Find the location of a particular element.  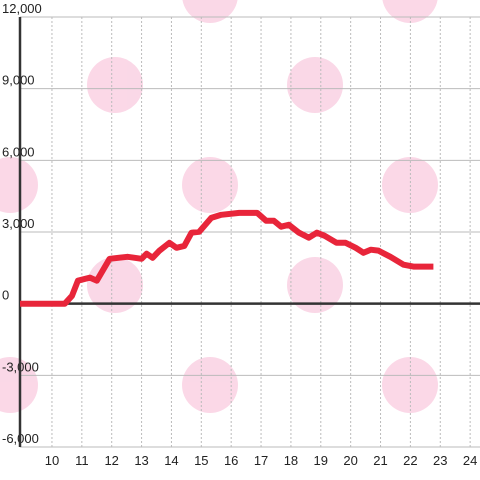

y-tick-label: 3,000 is located at coordinates (18, 223).